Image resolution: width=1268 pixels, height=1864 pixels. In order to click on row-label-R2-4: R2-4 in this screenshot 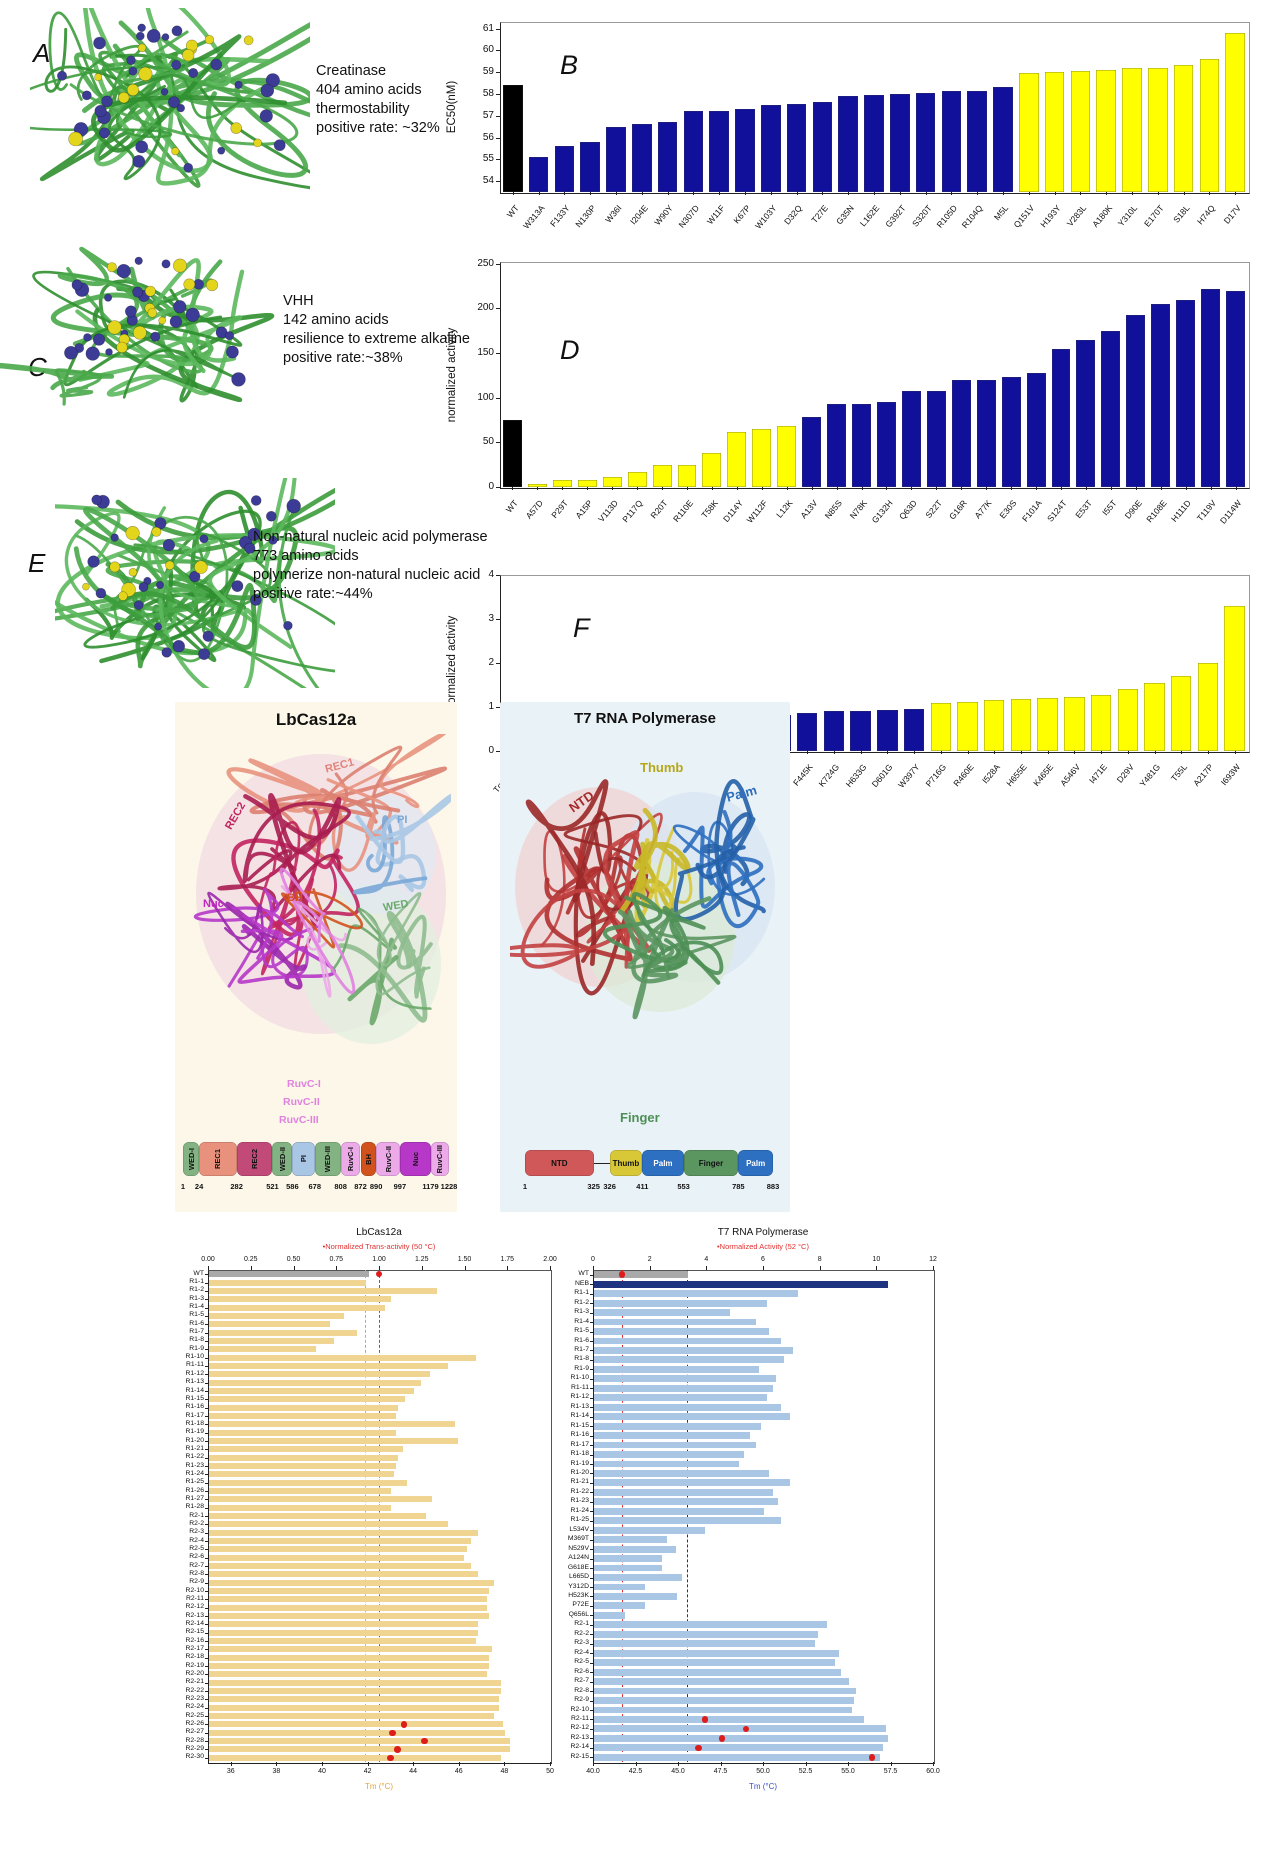, I will do `click(581, 1652)`.